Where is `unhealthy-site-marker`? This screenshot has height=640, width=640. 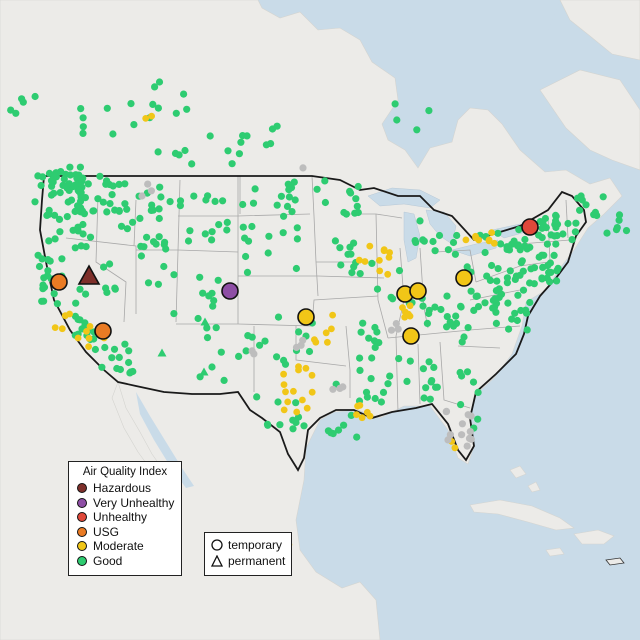 unhealthy-site-marker is located at coordinates (530, 227).